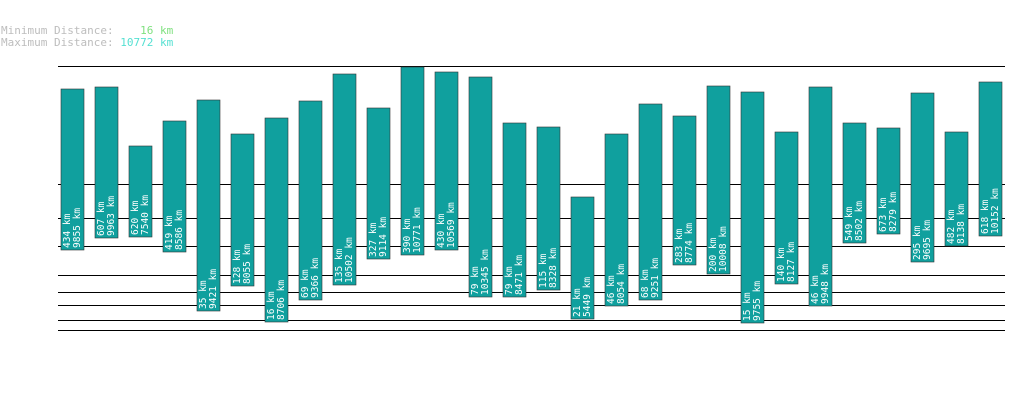  What do you see at coordinates (961, 224) in the screenshot?
I see `bar-max-label: 8138 km` at bounding box center [961, 224].